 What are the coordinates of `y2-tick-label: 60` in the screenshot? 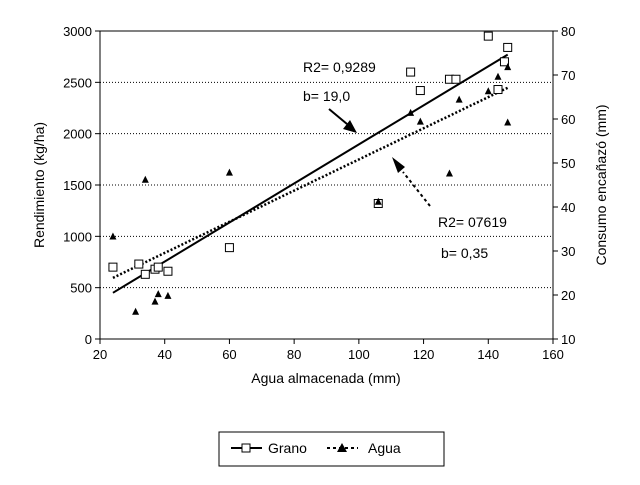 It's located at (568, 119).